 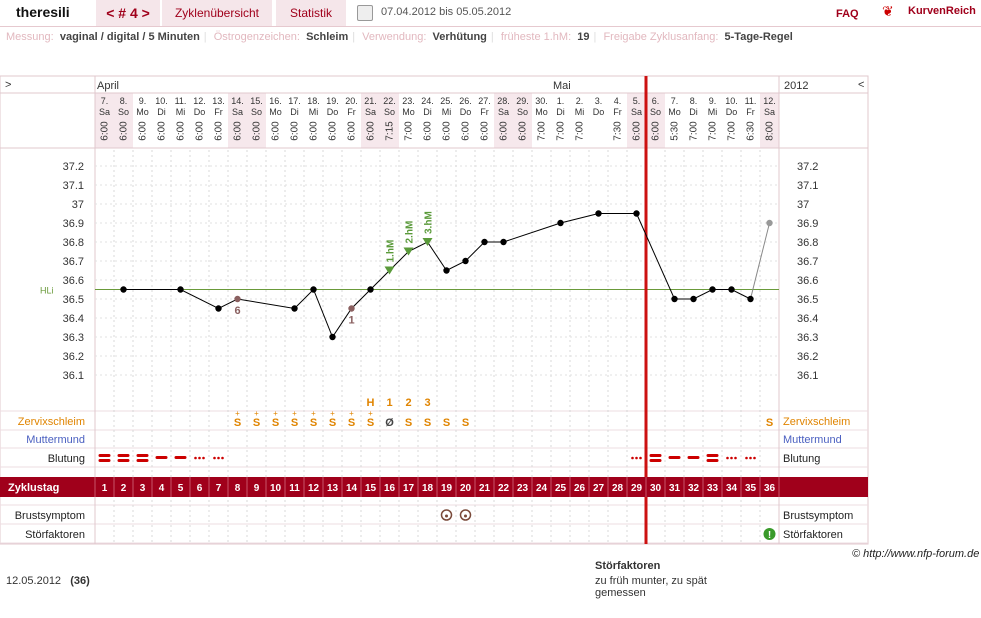 I want to click on tab-cycle-overview: Zyklenübersicht, so click(x=217, y=13).